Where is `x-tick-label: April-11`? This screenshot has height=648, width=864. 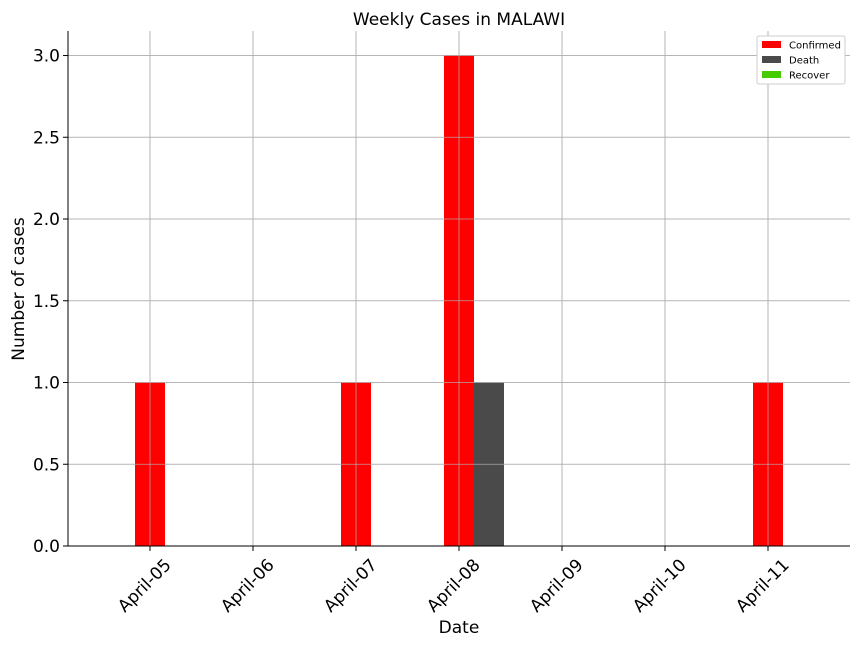
x-tick-label: April-11 is located at coordinates (762, 585).